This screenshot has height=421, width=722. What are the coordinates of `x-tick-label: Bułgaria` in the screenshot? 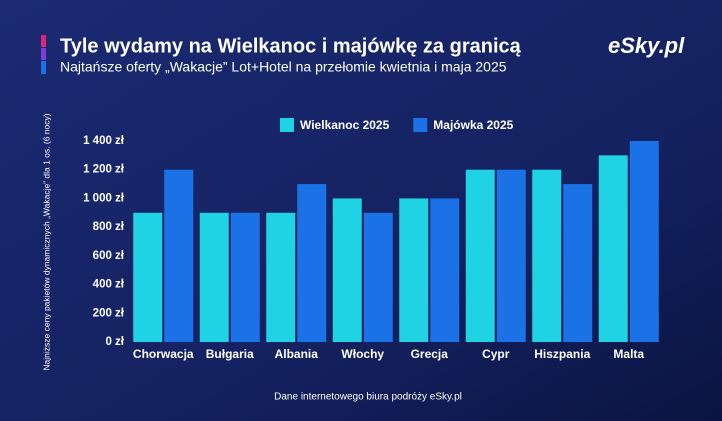 It's located at (230, 354).